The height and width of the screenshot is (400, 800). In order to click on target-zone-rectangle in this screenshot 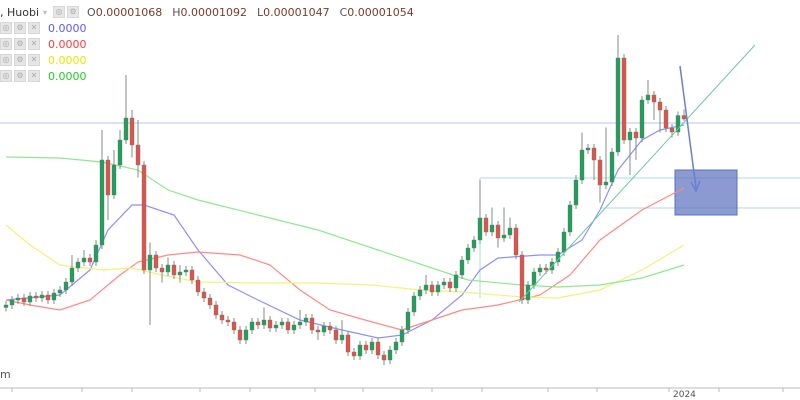, I will do `click(706, 192)`.